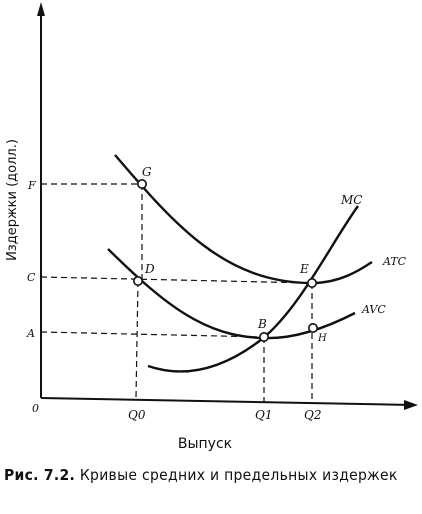 This screenshot has height=514, width=422. I want to click on caption-text: Кривые средних и предельных издержек, so click(238, 475).